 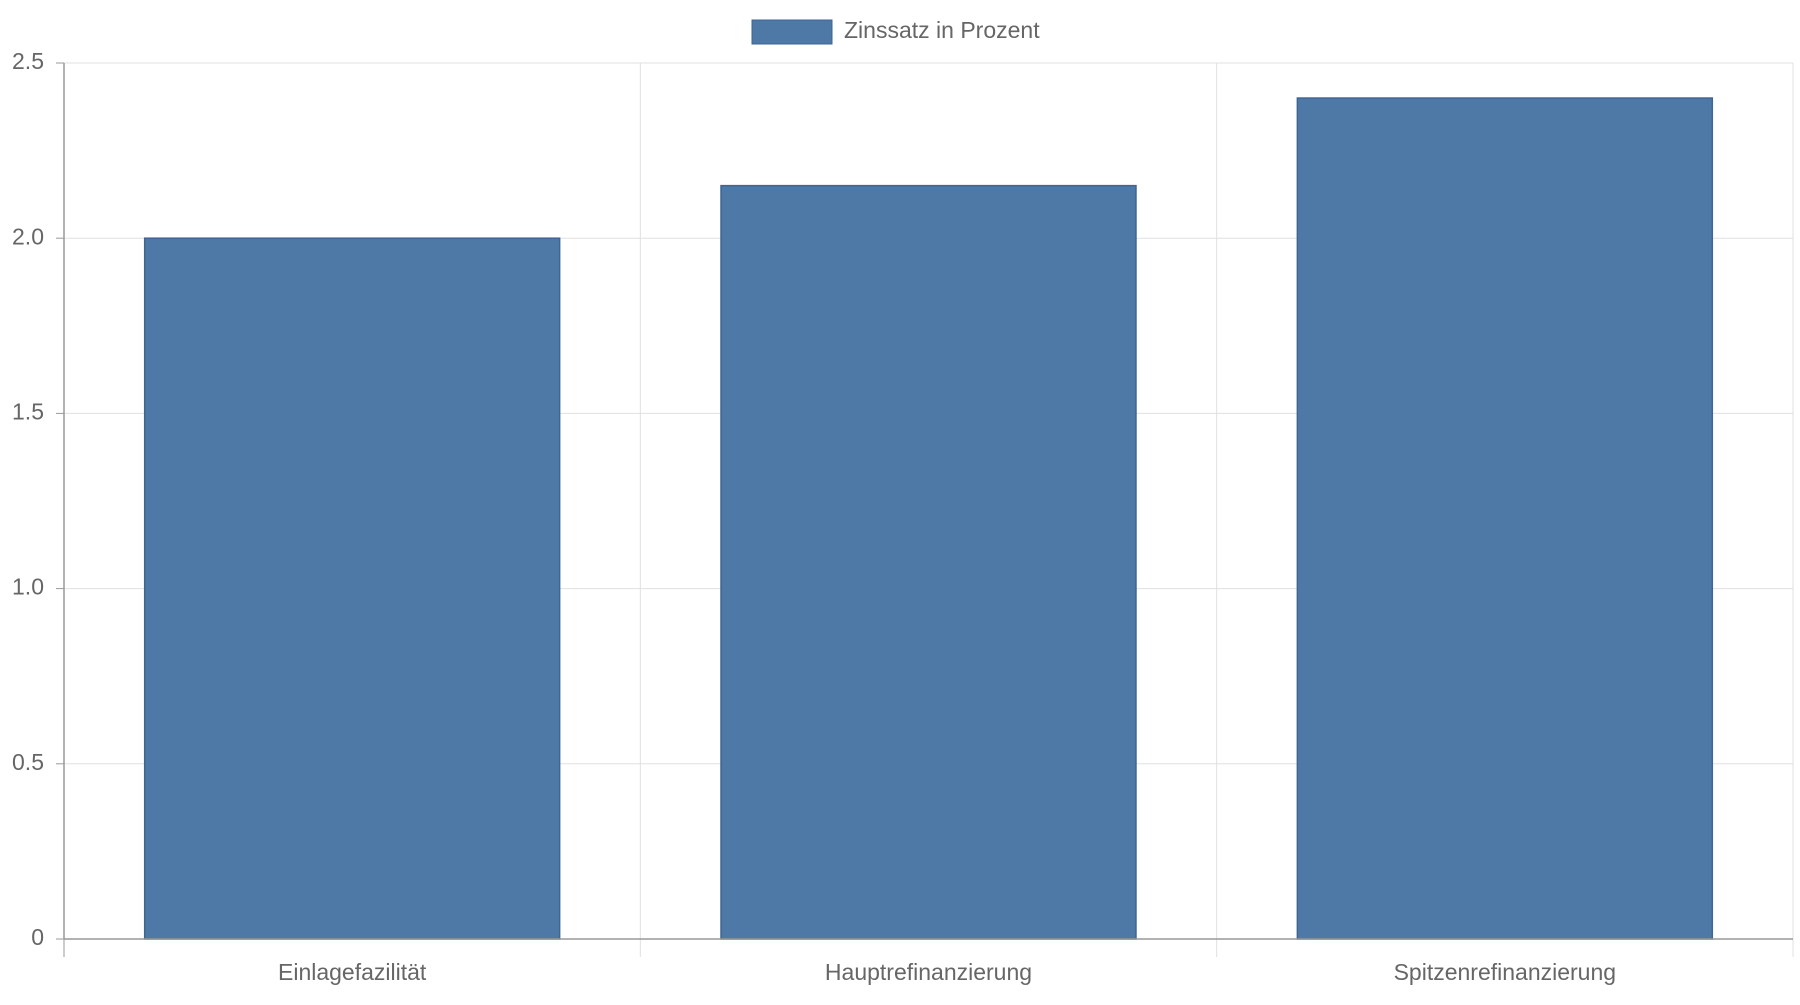 What do you see at coordinates (928, 972) in the screenshot?
I see `x-tick-label: Hauptrefinanzierung` at bounding box center [928, 972].